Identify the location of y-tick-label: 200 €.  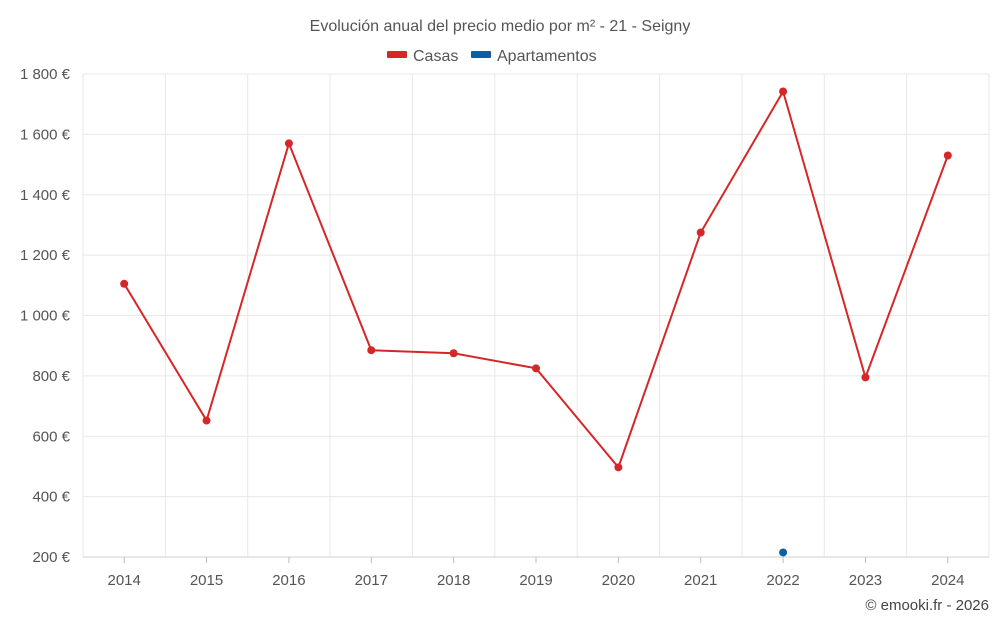
(51, 557).